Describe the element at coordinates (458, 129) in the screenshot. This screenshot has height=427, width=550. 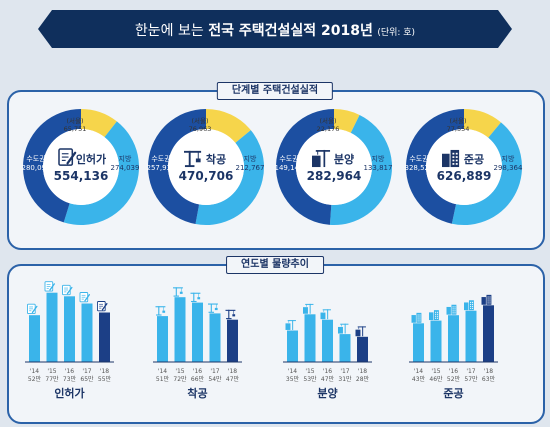
I see `seoul-value: 77,554` at that location.